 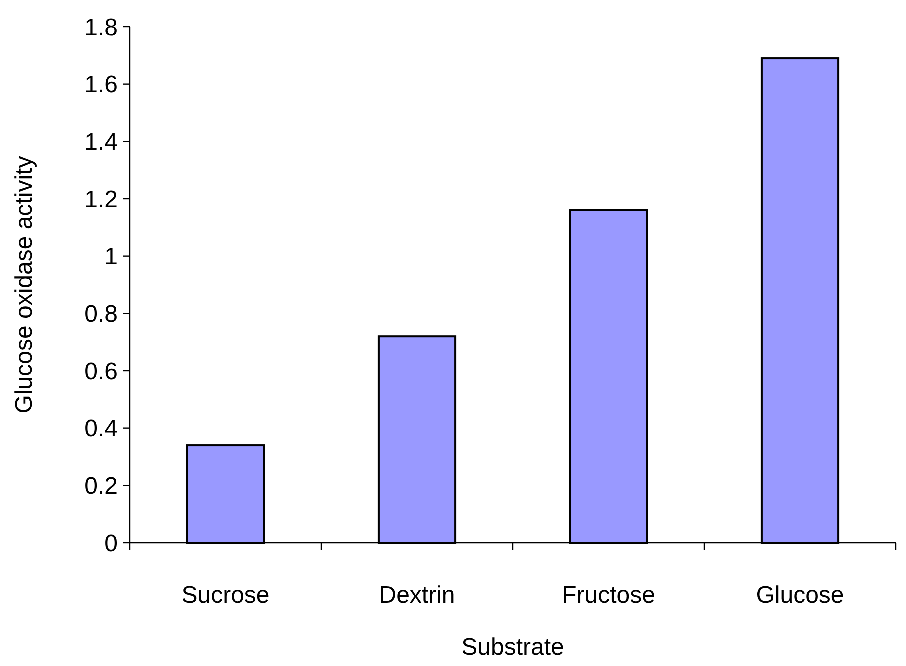 What do you see at coordinates (609, 595) in the screenshot?
I see `x-tick-label: Fructose` at bounding box center [609, 595].